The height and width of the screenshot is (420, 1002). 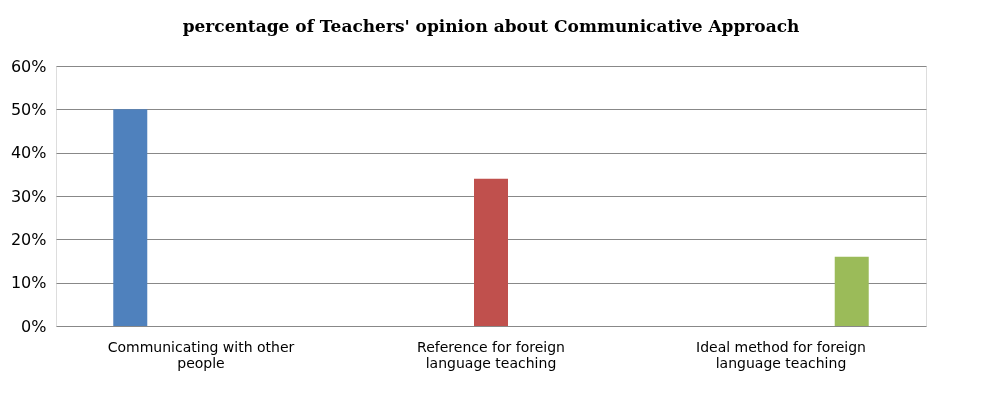 I want to click on y-tick-label: 20%, so click(x=28, y=239).